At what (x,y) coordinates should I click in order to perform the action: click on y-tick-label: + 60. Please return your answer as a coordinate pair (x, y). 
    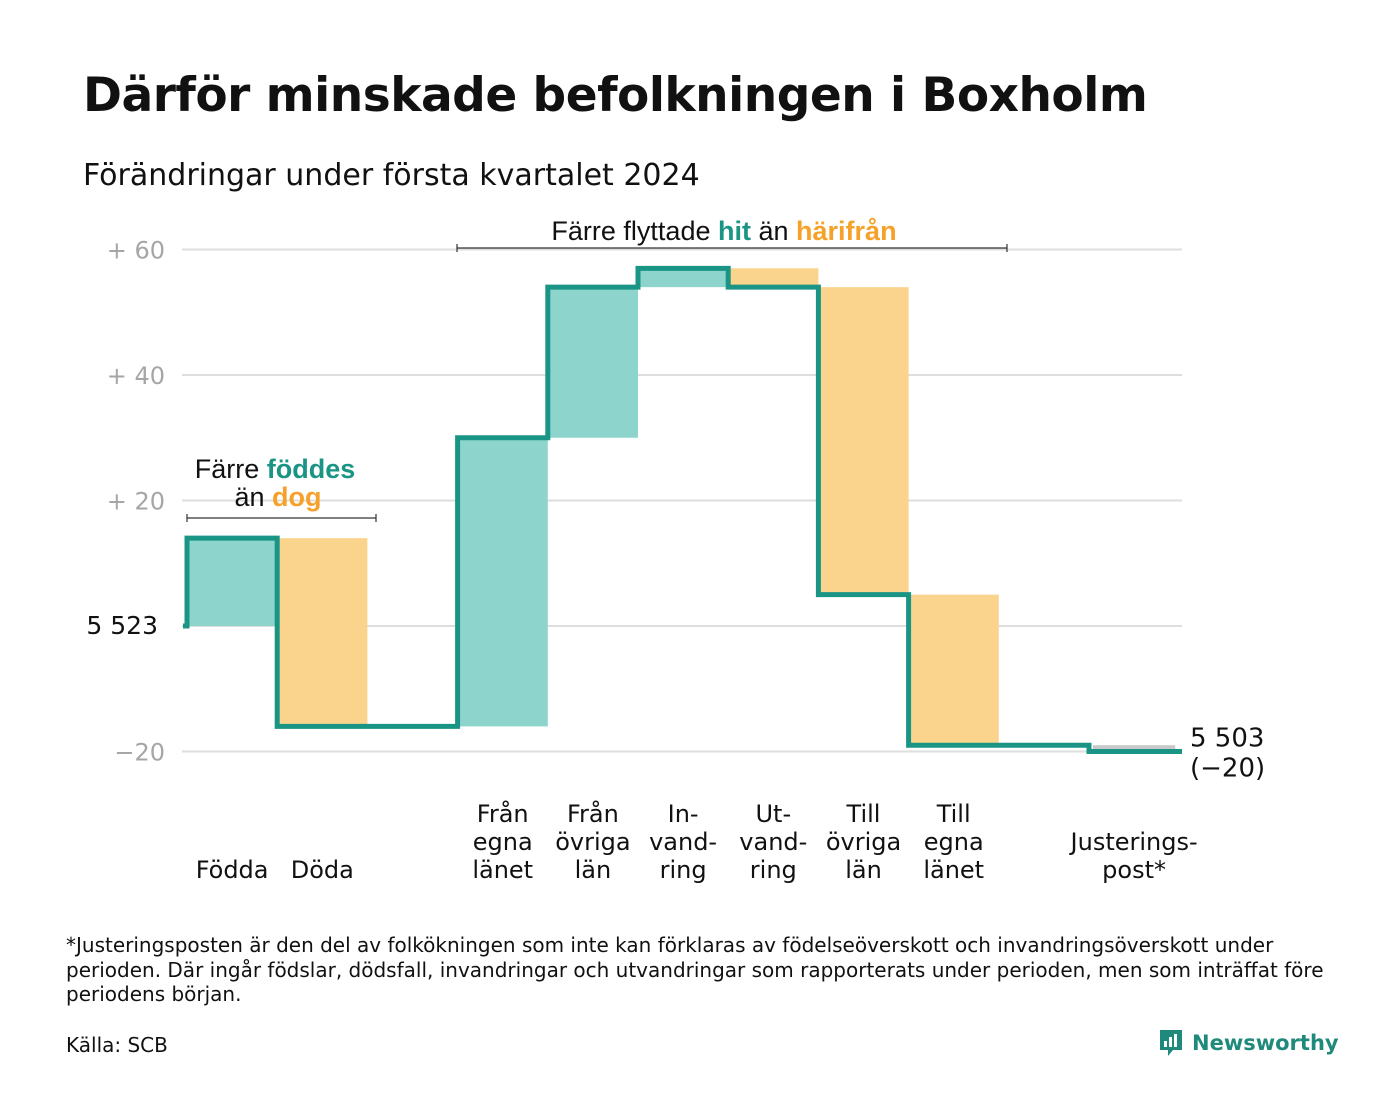
    Looking at the image, I should click on (136, 251).